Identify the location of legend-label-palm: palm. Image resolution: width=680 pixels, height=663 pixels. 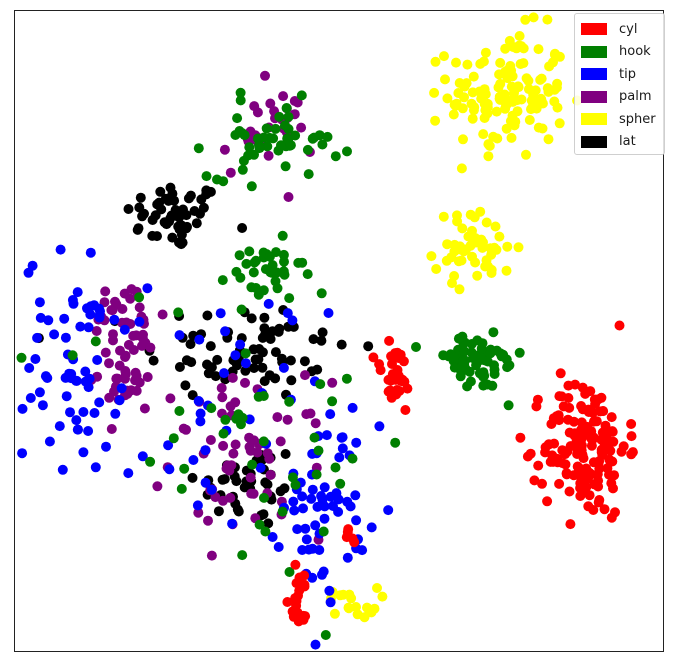
(635, 97).